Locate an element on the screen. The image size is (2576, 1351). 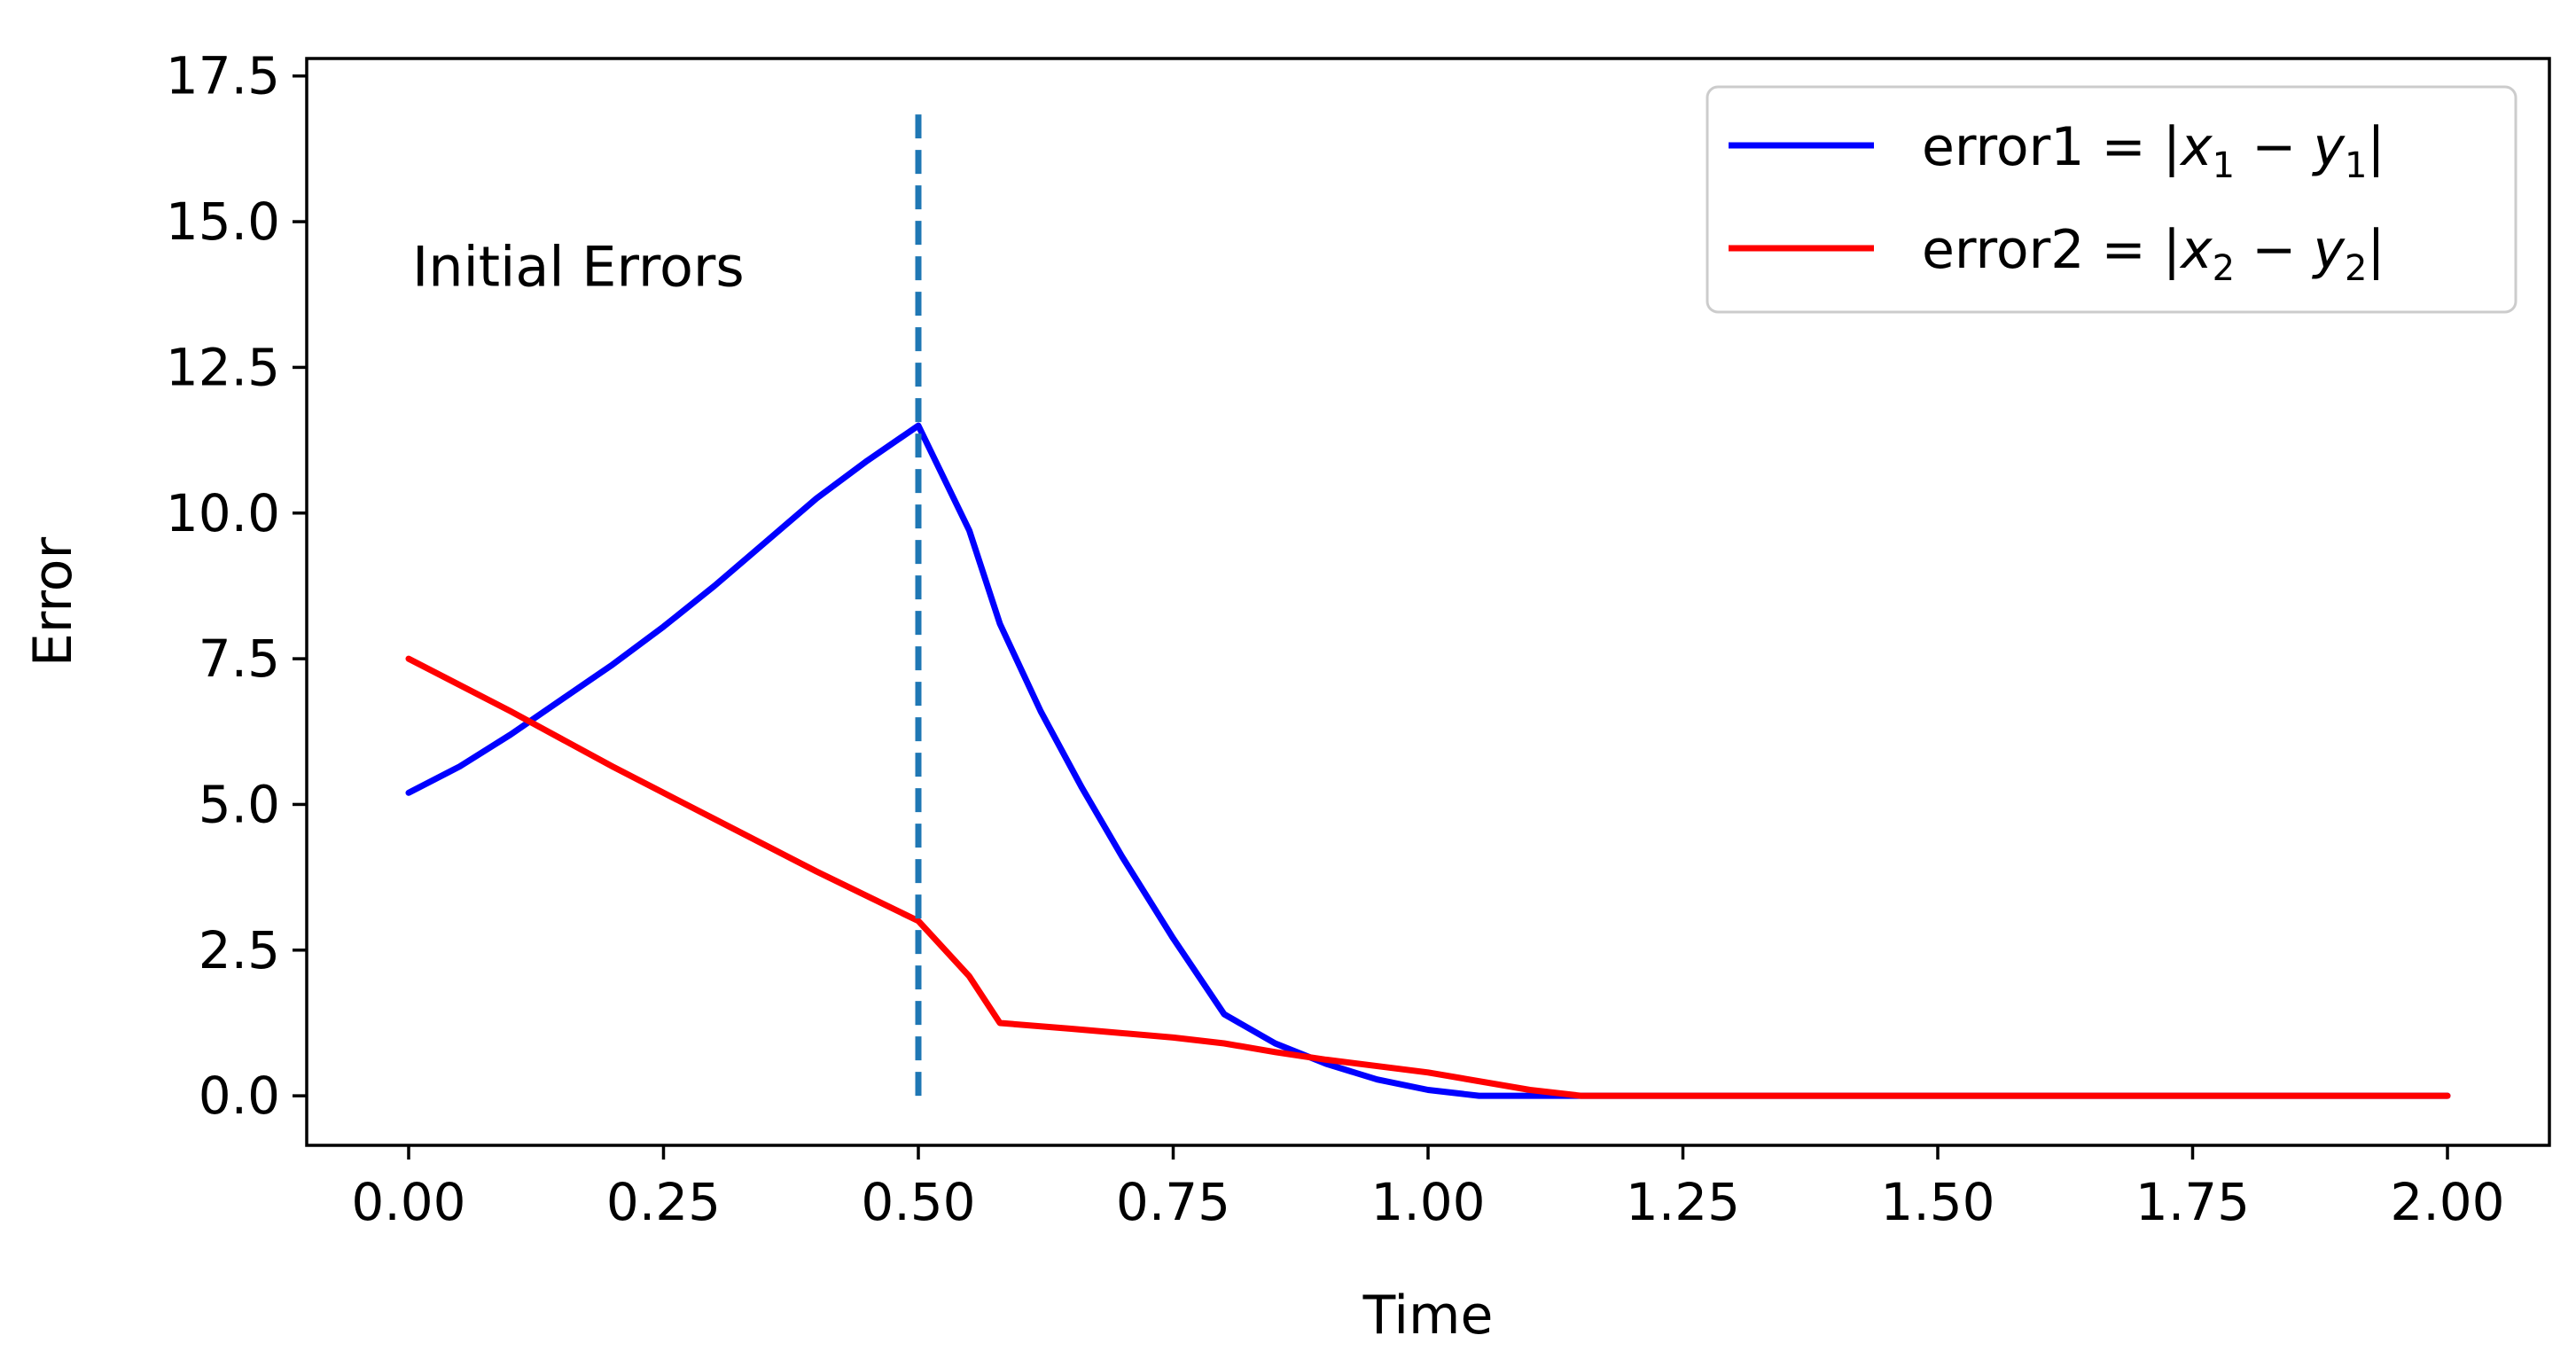
y-axis-ticks: 0.0 2.5 5.0 7.5 10.0 12.5 15.0 17.5 is located at coordinates (236, 586).